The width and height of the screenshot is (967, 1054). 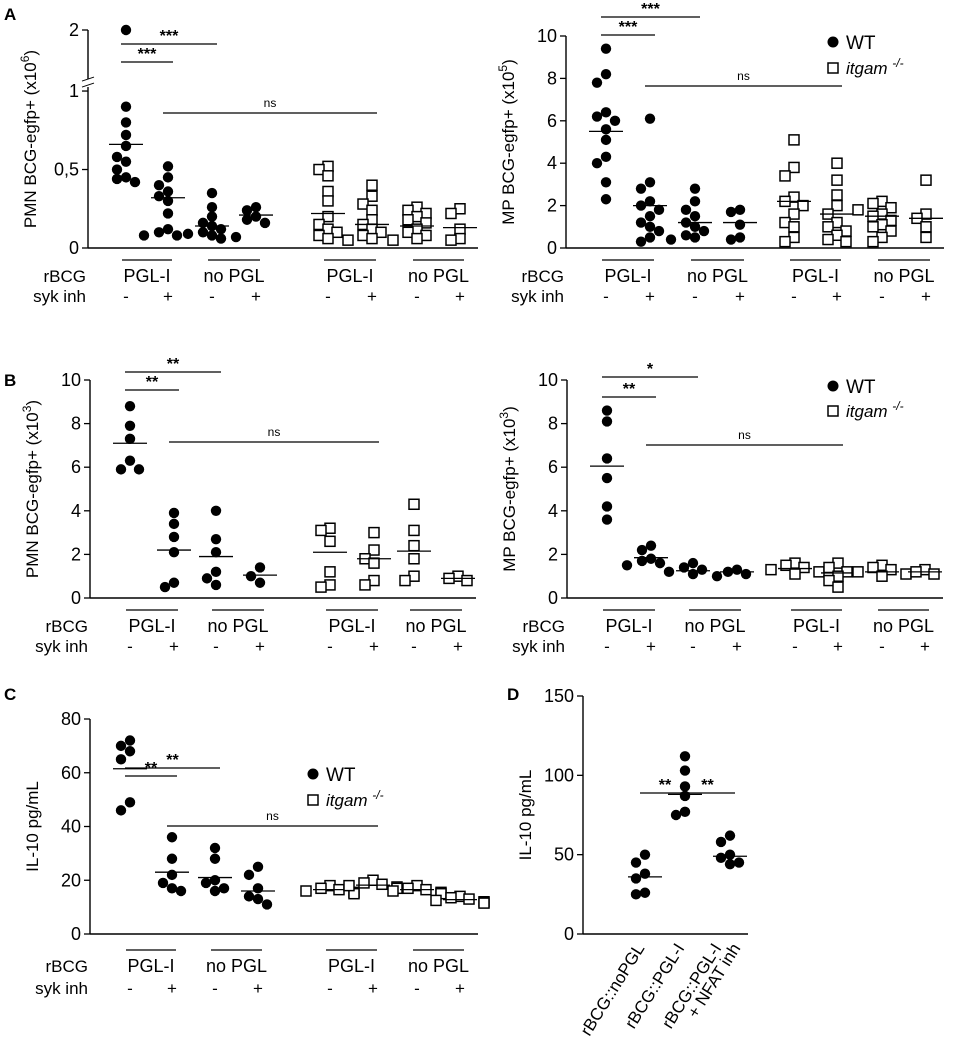 I want to click on y-tick-label: 20, so click(x=71, y=880).